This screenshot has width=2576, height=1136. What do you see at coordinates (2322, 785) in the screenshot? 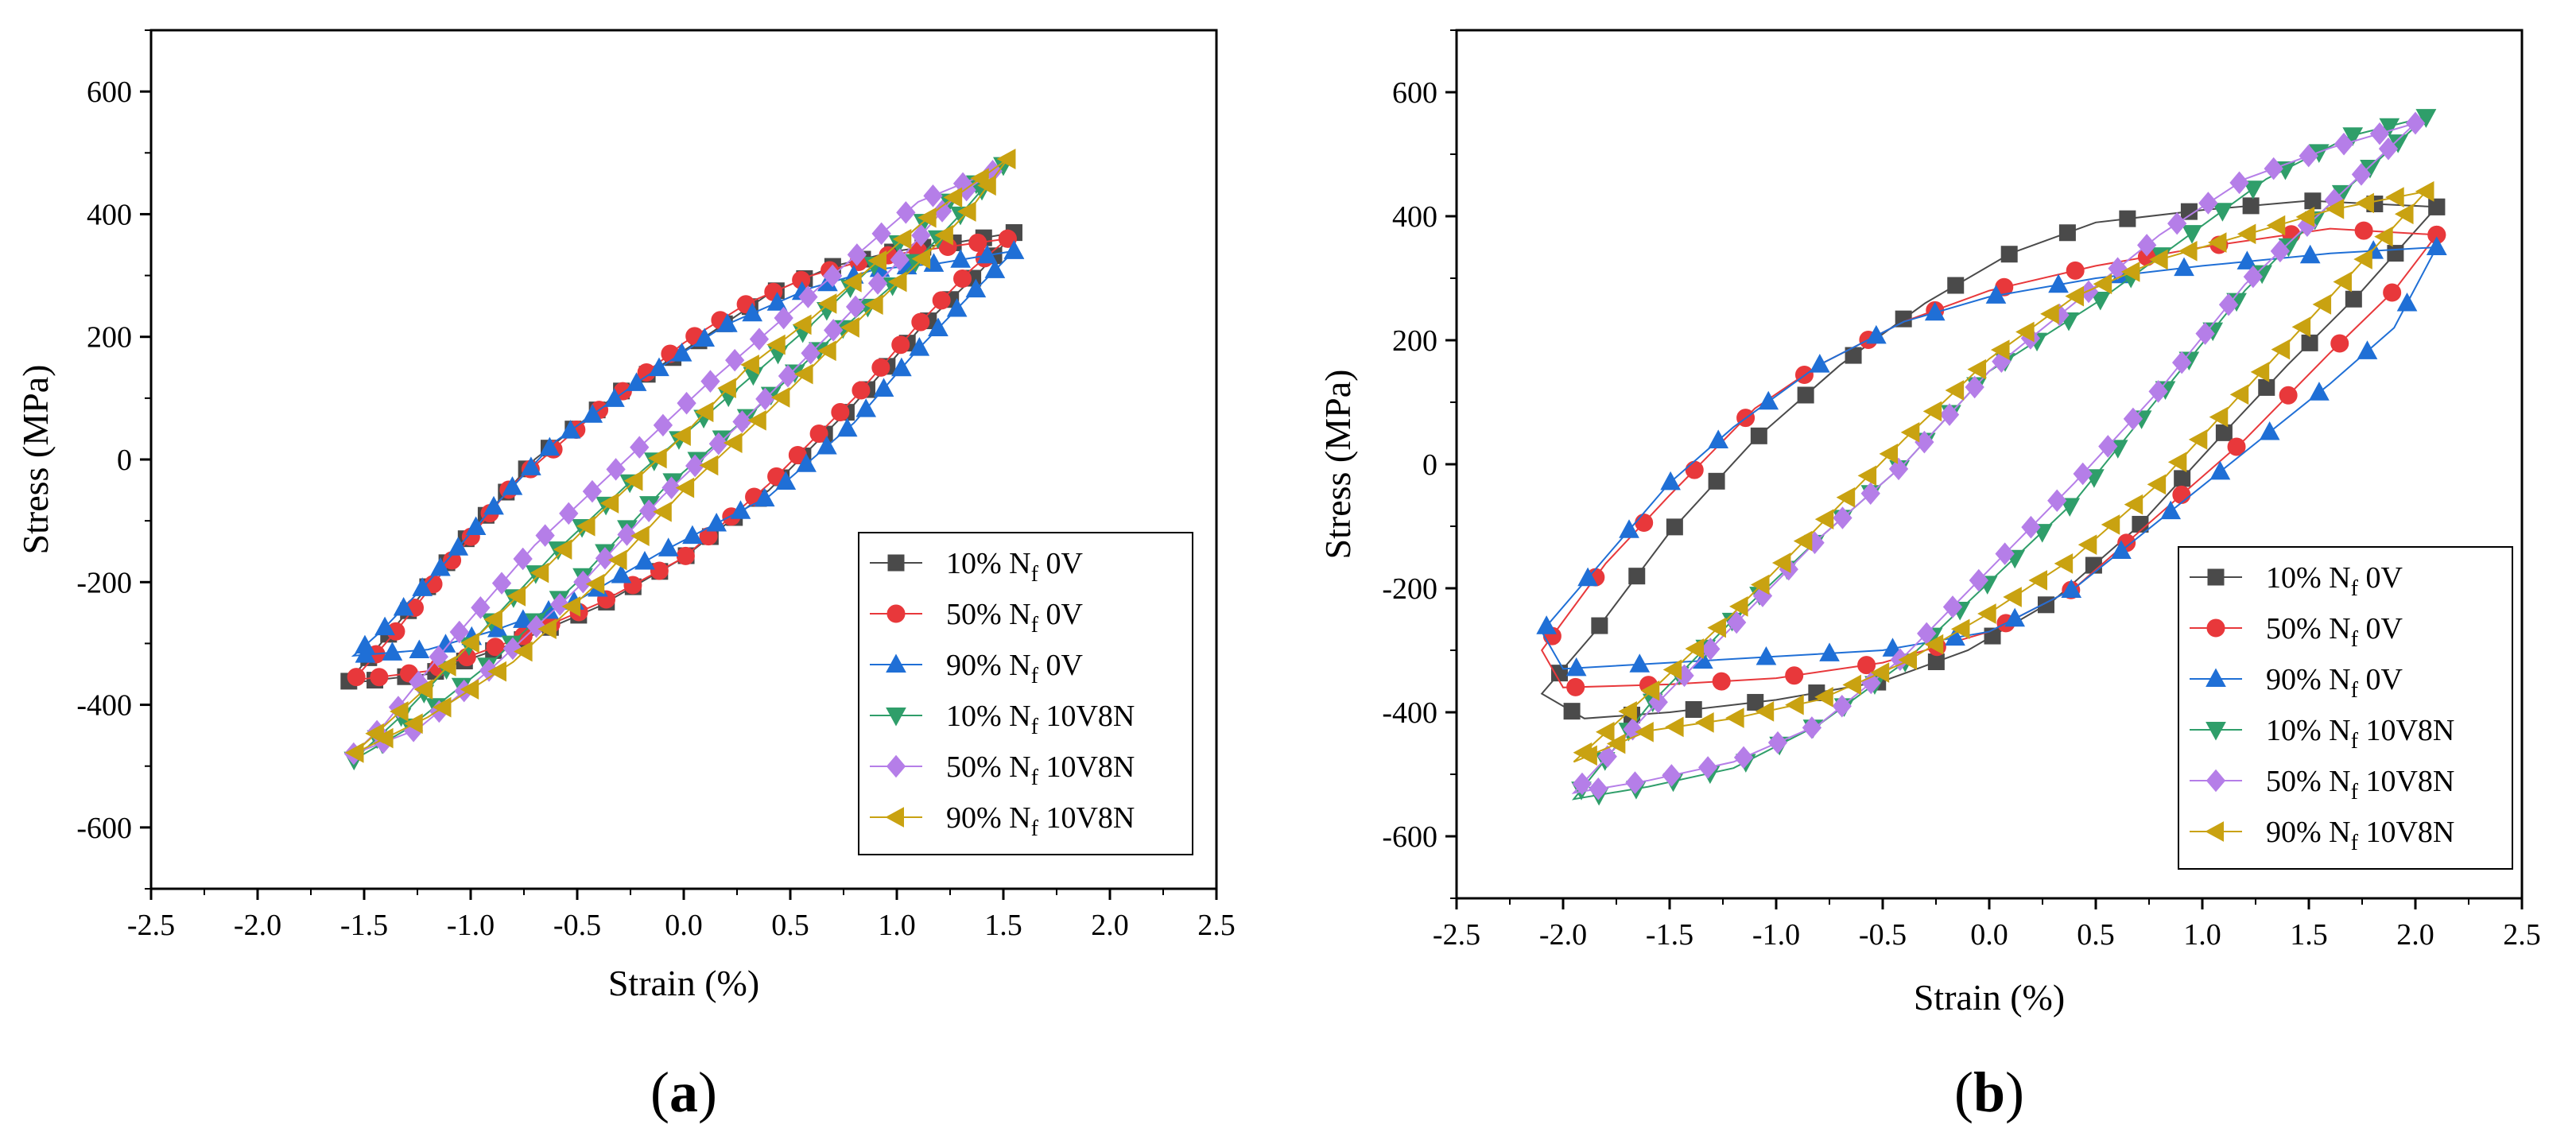
I see `panel-b-legend-item: 50% Nf 10V8N` at bounding box center [2322, 785].